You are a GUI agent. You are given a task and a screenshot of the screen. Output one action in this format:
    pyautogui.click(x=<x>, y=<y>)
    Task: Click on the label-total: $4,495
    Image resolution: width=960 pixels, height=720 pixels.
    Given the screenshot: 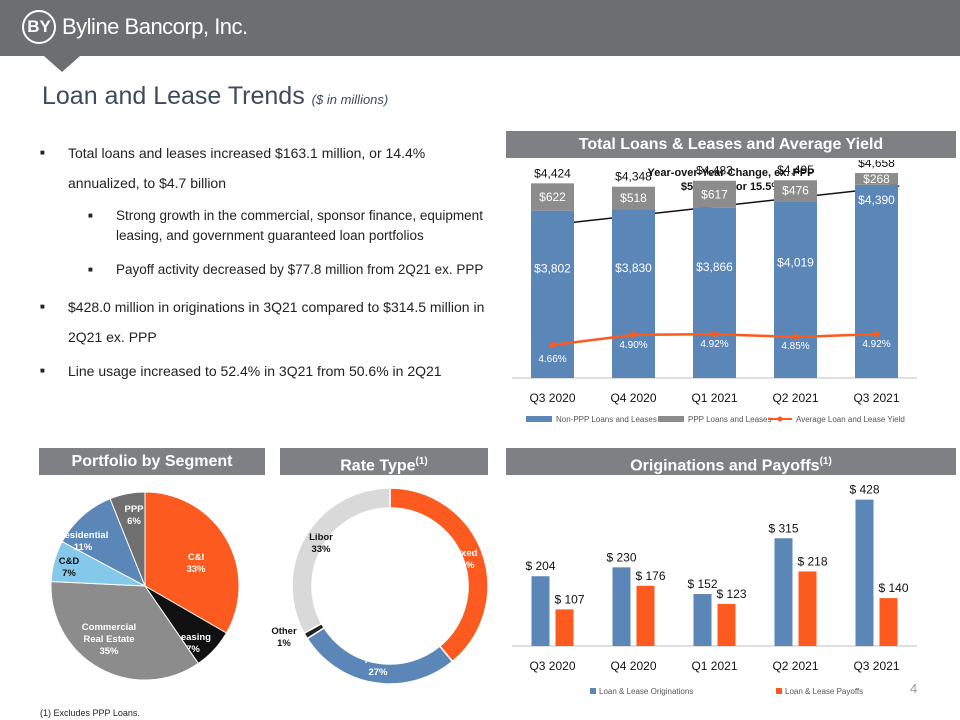 What is the action you would take?
    pyautogui.click(x=795, y=170)
    